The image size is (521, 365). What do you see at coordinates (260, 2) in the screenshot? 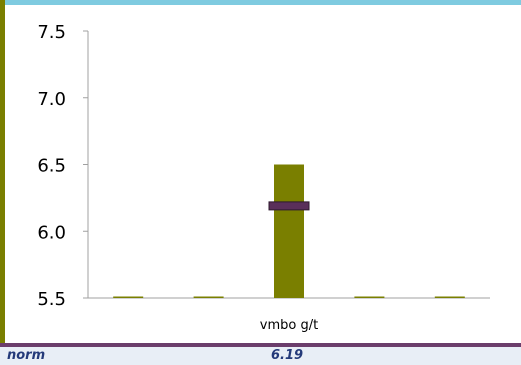
I see `top-accent-bar` at bounding box center [260, 2].